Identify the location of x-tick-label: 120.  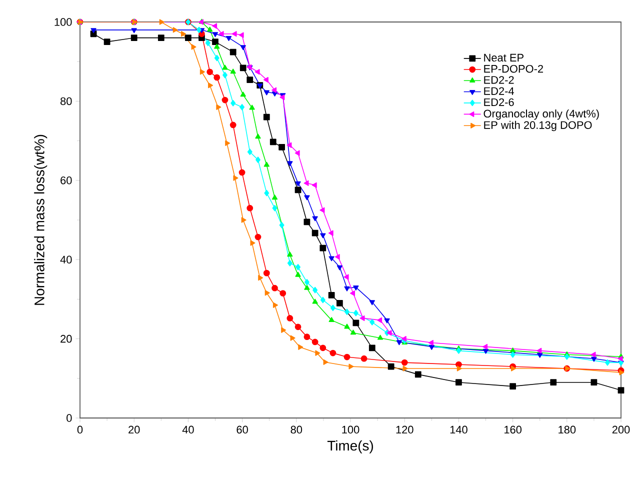
(405, 430).